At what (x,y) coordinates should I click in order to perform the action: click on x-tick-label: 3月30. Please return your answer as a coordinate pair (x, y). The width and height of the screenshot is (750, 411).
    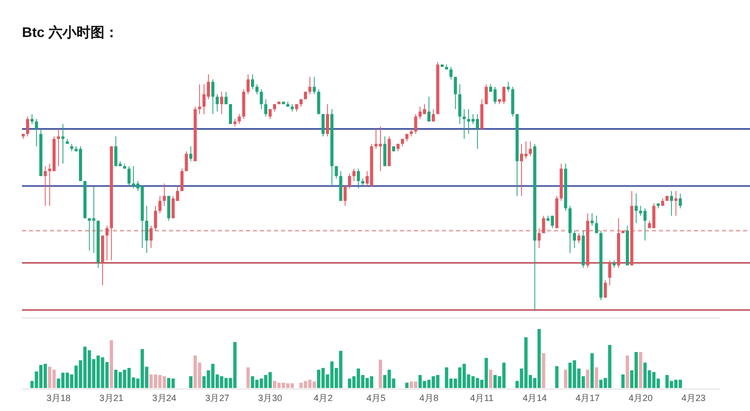
    Looking at the image, I should click on (270, 398).